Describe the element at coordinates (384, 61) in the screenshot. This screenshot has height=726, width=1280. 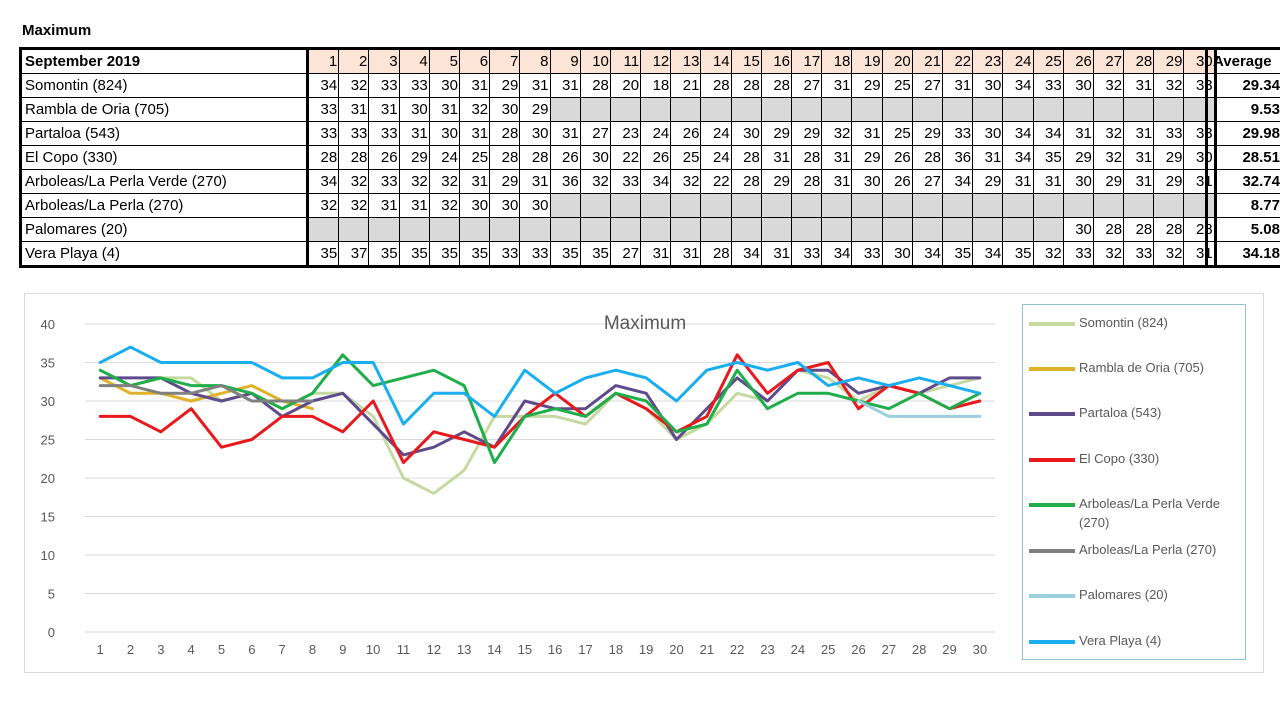
I see `day-header: 3` at that location.